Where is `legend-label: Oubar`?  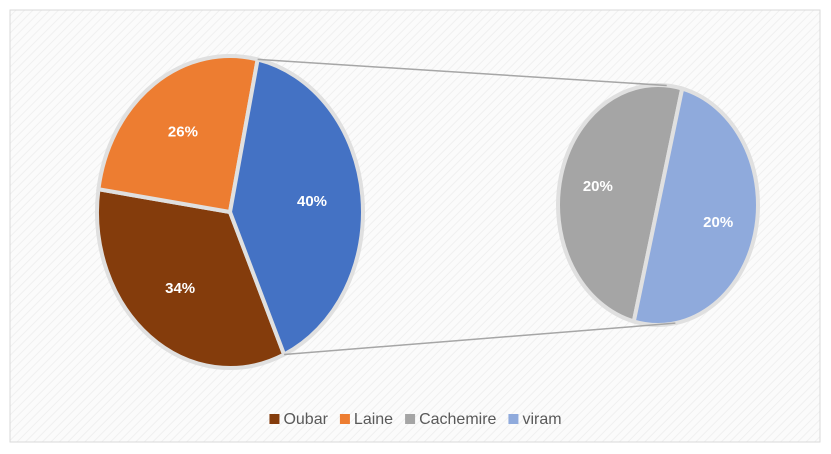
legend-label: Oubar is located at coordinates (305, 419).